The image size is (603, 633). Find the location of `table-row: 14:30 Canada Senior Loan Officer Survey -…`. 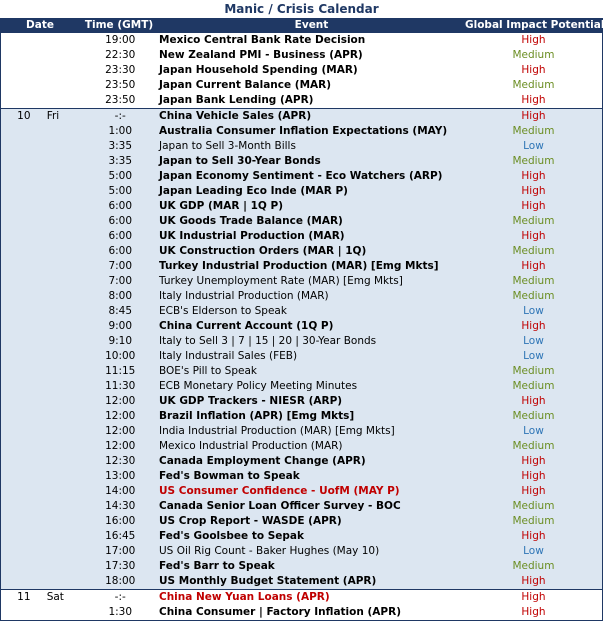

table-row: 14:30 Canada Senior Loan Officer Survey -… is located at coordinates (301, 506).